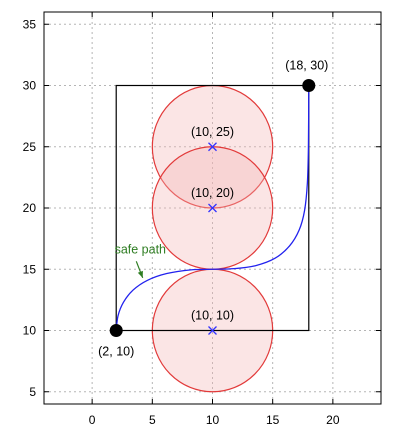 The image size is (418, 448). I want to click on y-tick-label: 15, so click(30, 269).